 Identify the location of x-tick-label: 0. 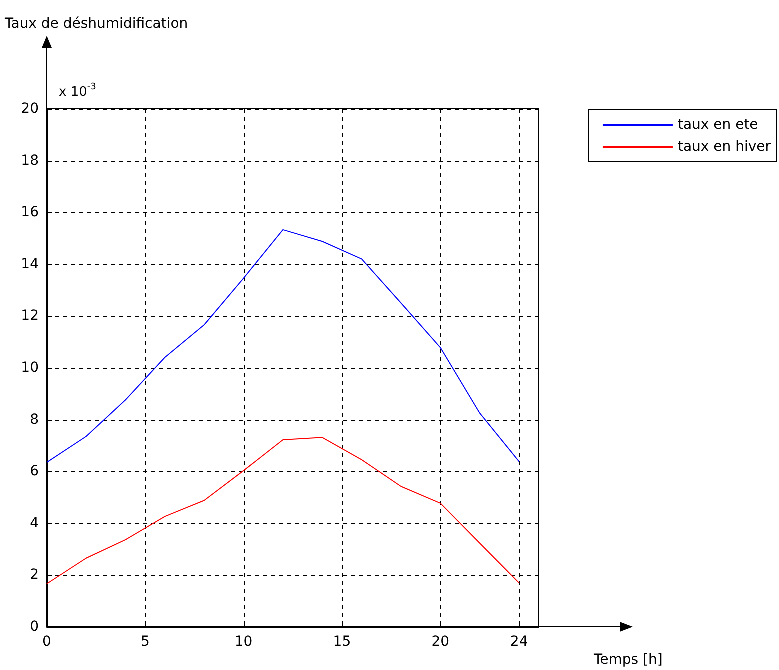
(47, 642).